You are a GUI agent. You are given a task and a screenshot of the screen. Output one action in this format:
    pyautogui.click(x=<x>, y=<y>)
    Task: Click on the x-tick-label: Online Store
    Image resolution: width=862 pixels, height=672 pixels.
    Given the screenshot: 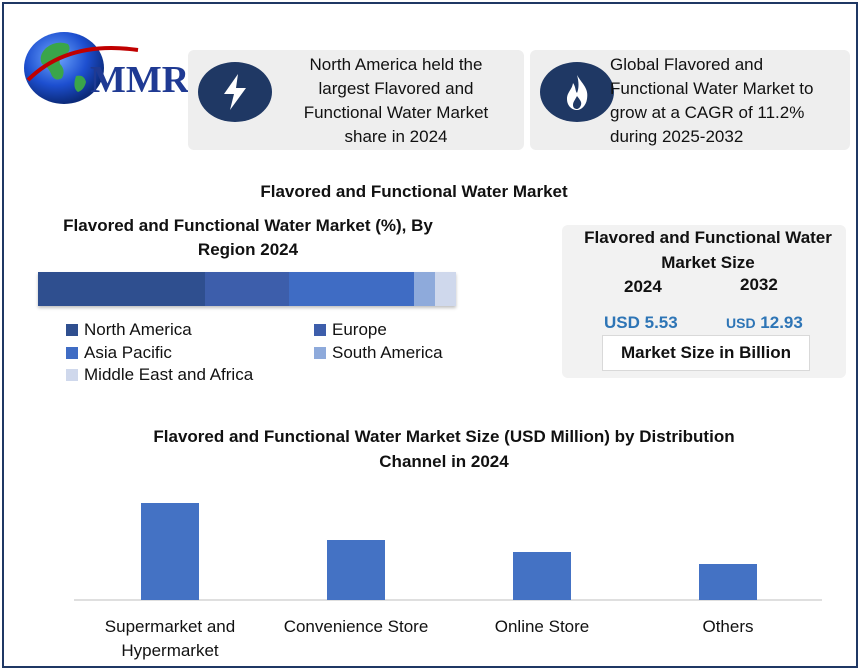 What is the action you would take?
    pyautogui.click(x=542, y=626)
    